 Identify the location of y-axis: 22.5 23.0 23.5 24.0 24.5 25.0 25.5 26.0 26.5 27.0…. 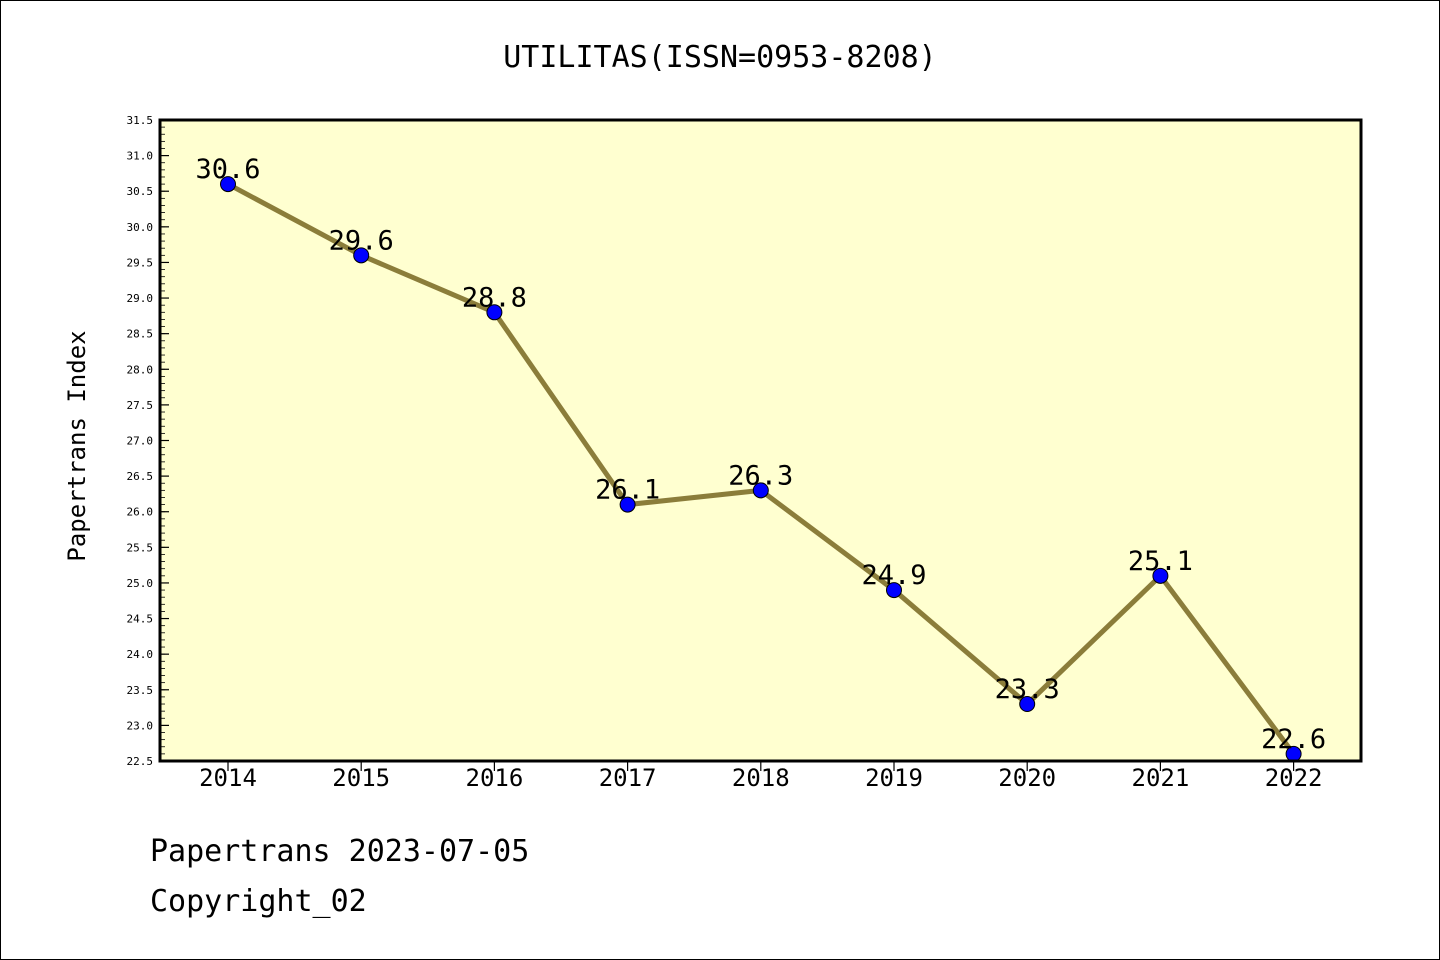
(148, 441).